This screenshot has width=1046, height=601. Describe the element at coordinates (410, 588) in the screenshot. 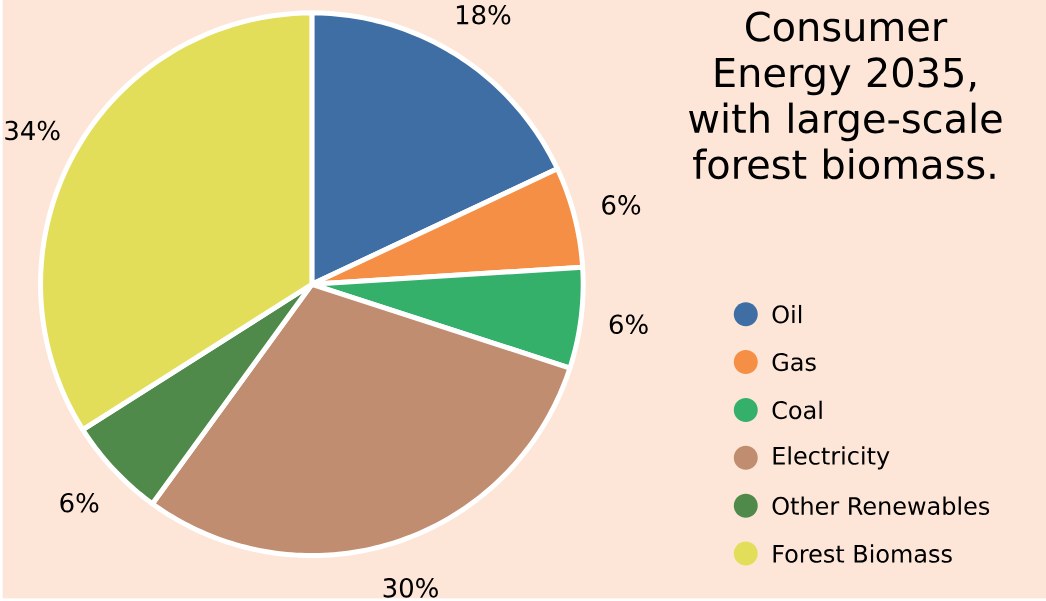

I see `data-label: 30%` at that location.